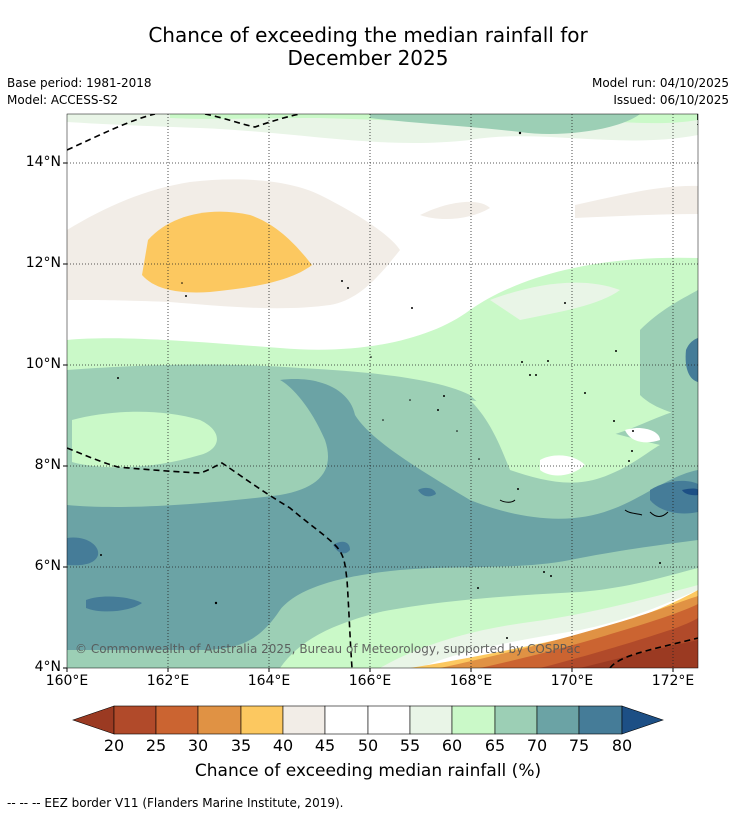 The height and width of the screenshot is (816, 736). I want to click on blob-deep-west, so click(83, 551).